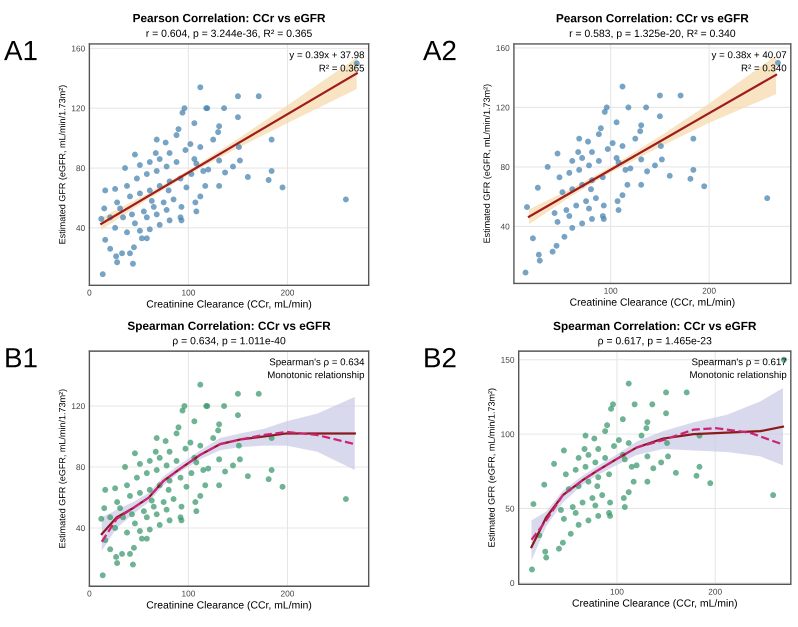 Image resolution: width=798 pixels, height=627 pixels. Describe the element at coordinates (342, 68) in the screenshot. I see `annotation: R² = 0.365` at that location.